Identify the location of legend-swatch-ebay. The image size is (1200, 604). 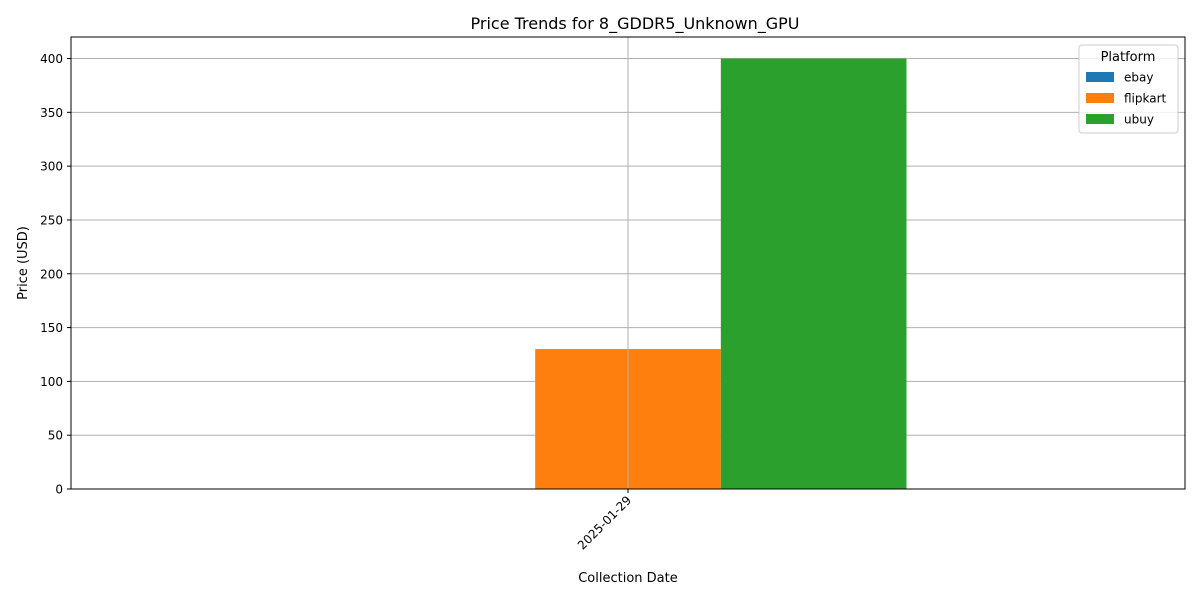
(1100, 77).